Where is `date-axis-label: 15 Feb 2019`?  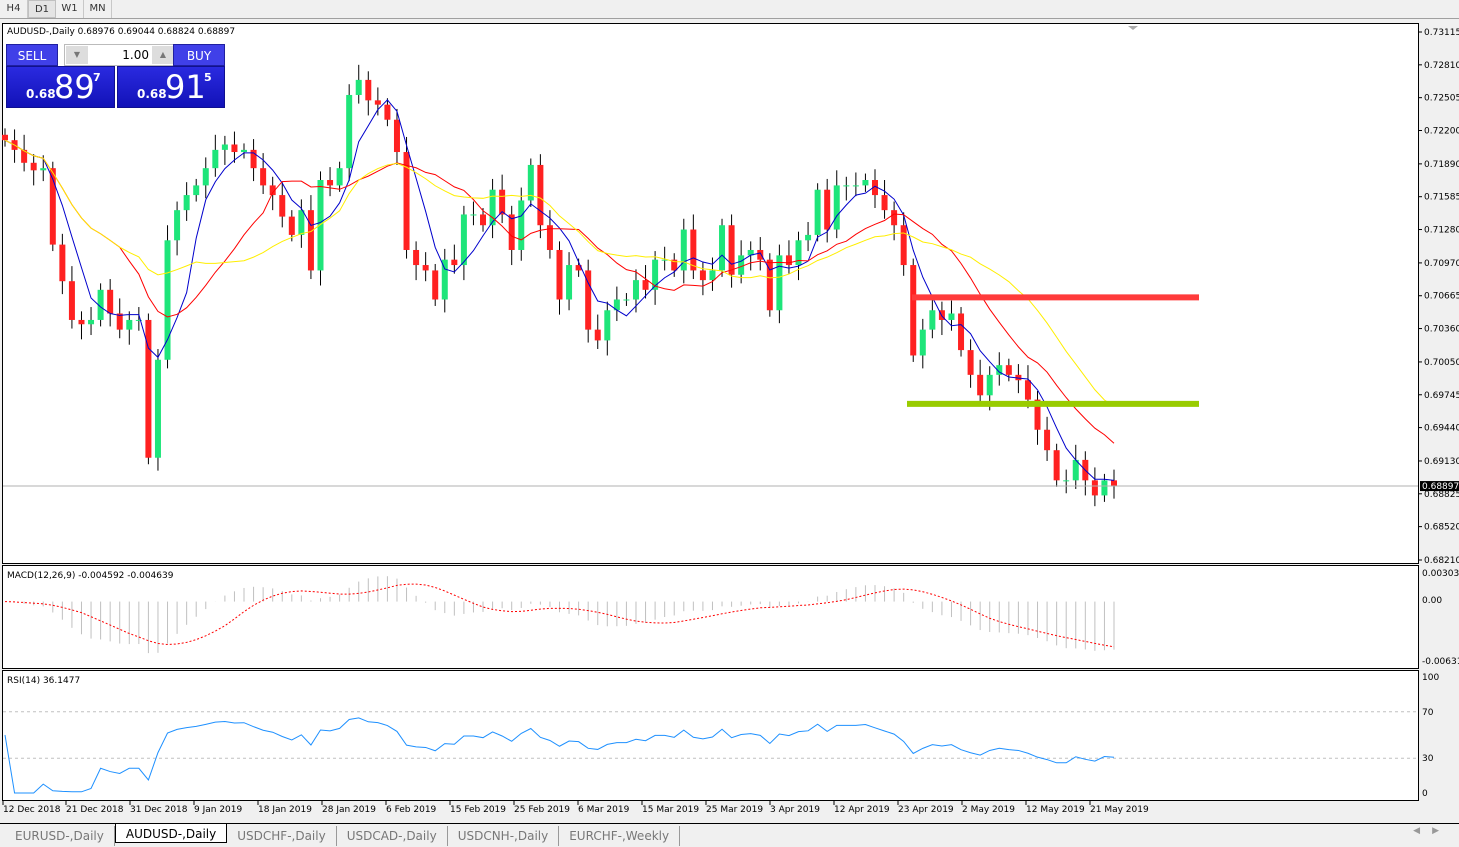
date-axis-label: 15 Feb 2019 is located at coordinates (478, 810).